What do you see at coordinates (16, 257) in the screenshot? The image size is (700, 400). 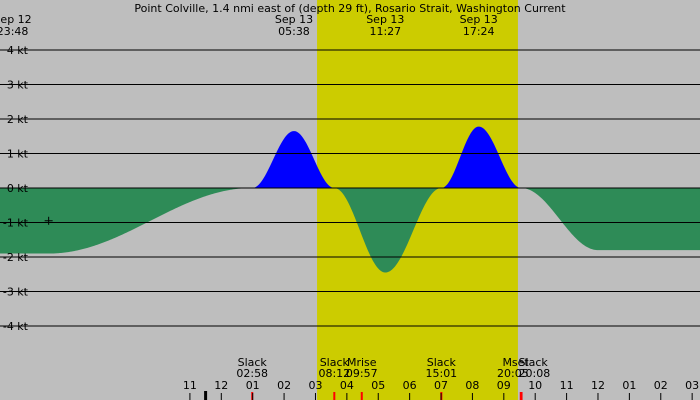 I see `y-tick-label: -2 kt` at bounding box center [16, 257].